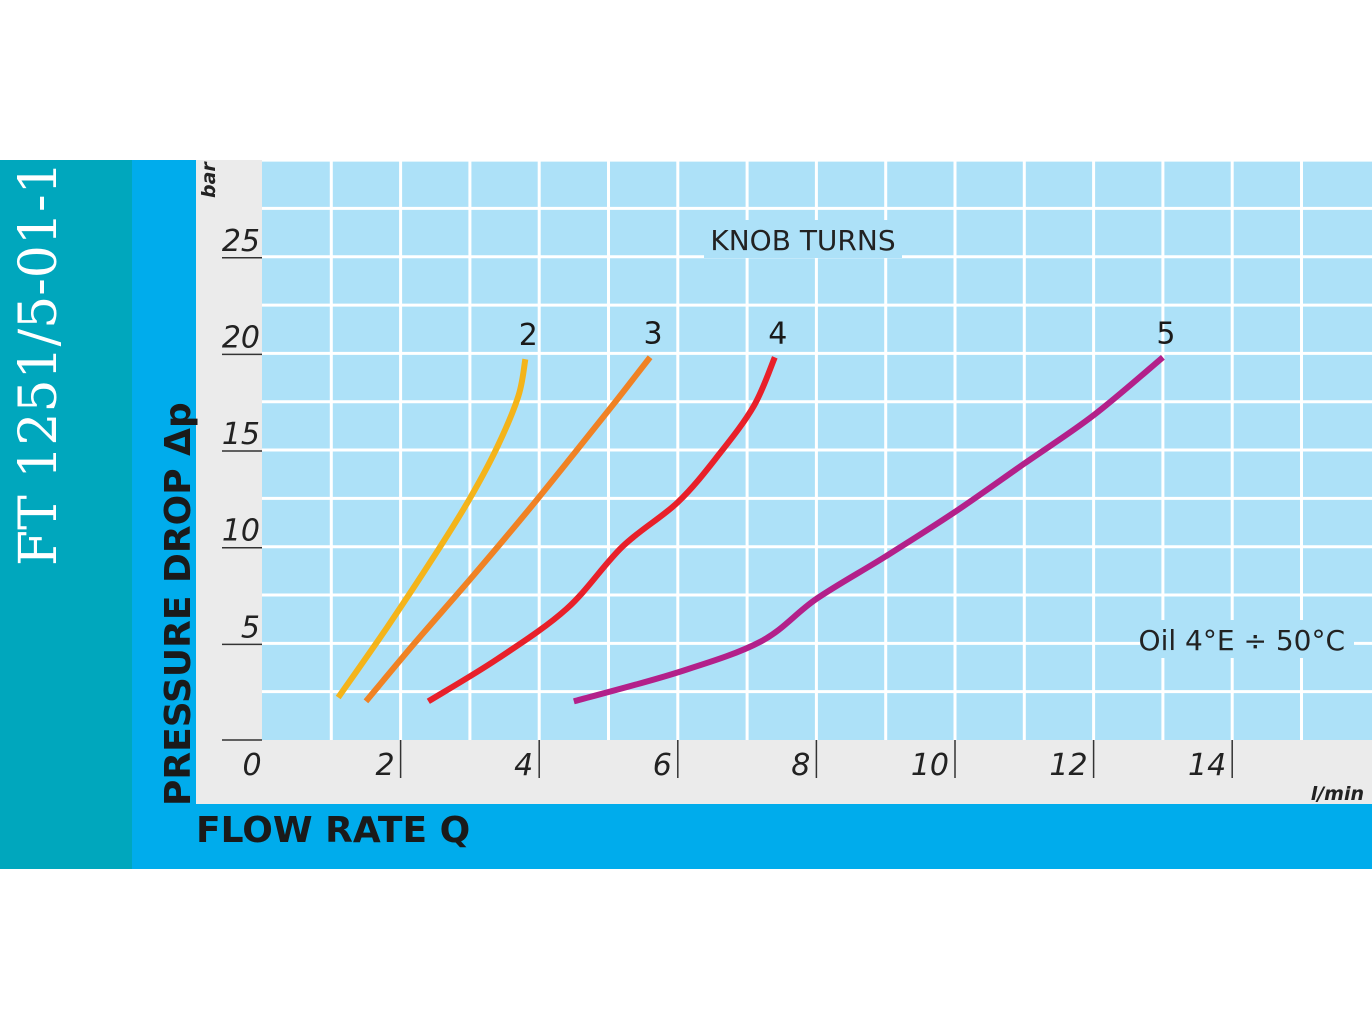 This screenshot has width=1372, height=1029. I want to click on y-axis-area, so click(229, 482).